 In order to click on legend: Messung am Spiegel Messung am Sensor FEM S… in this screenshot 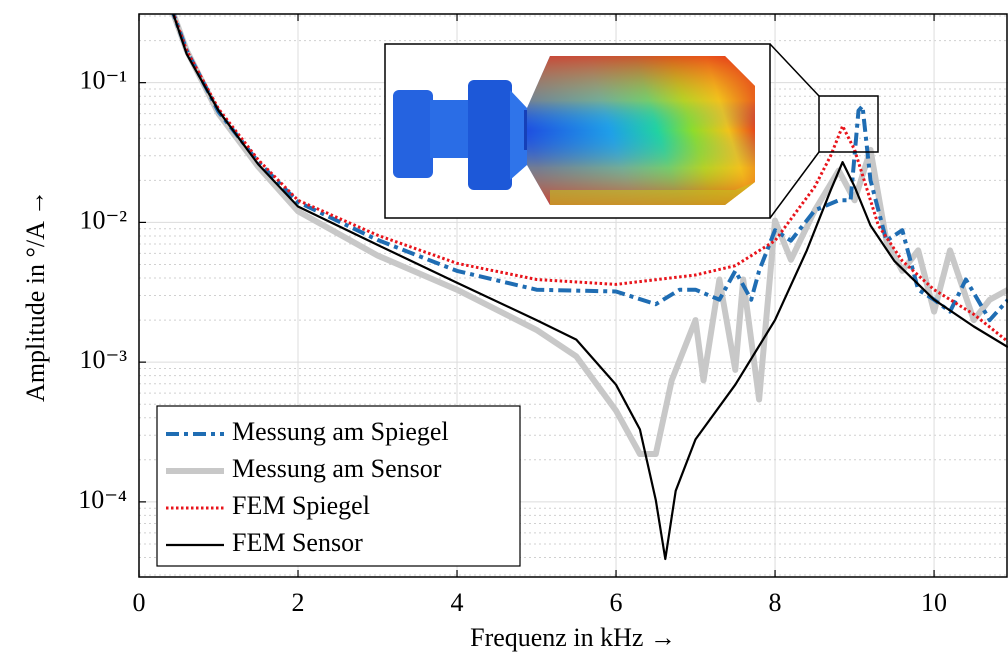, I will do `click(338, 486)`.